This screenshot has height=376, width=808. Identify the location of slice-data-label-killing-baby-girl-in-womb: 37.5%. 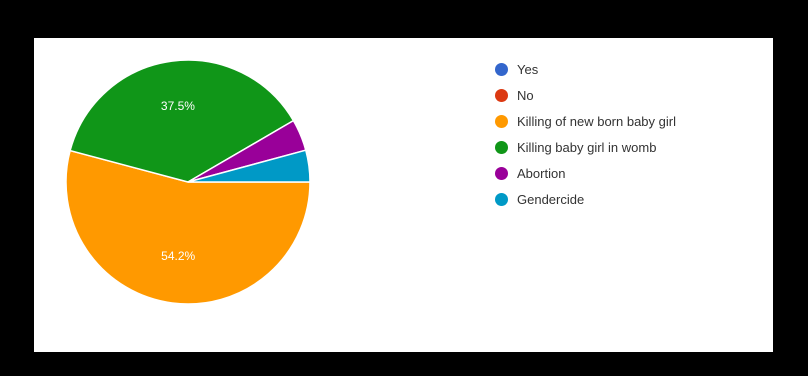
(178, 106).